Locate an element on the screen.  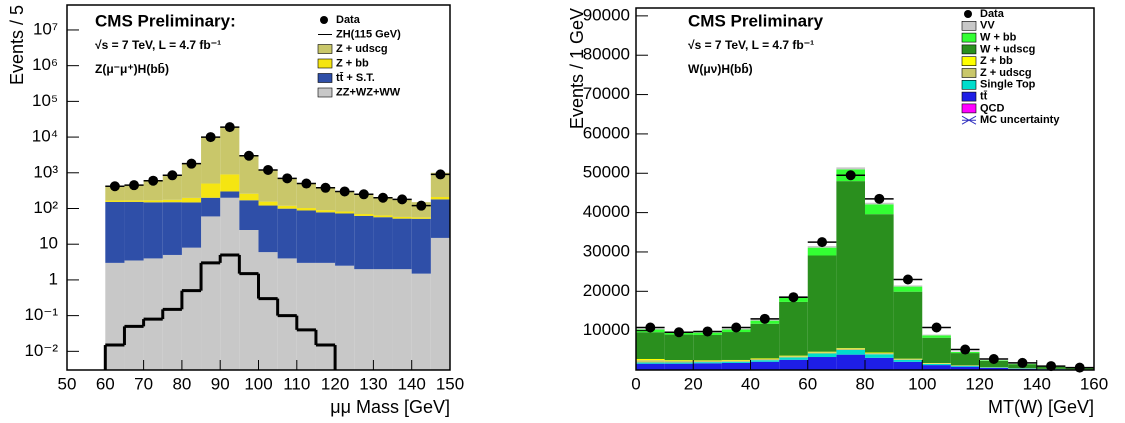
y-tick-label: 10⁶ is located at coordinates (45, 64).